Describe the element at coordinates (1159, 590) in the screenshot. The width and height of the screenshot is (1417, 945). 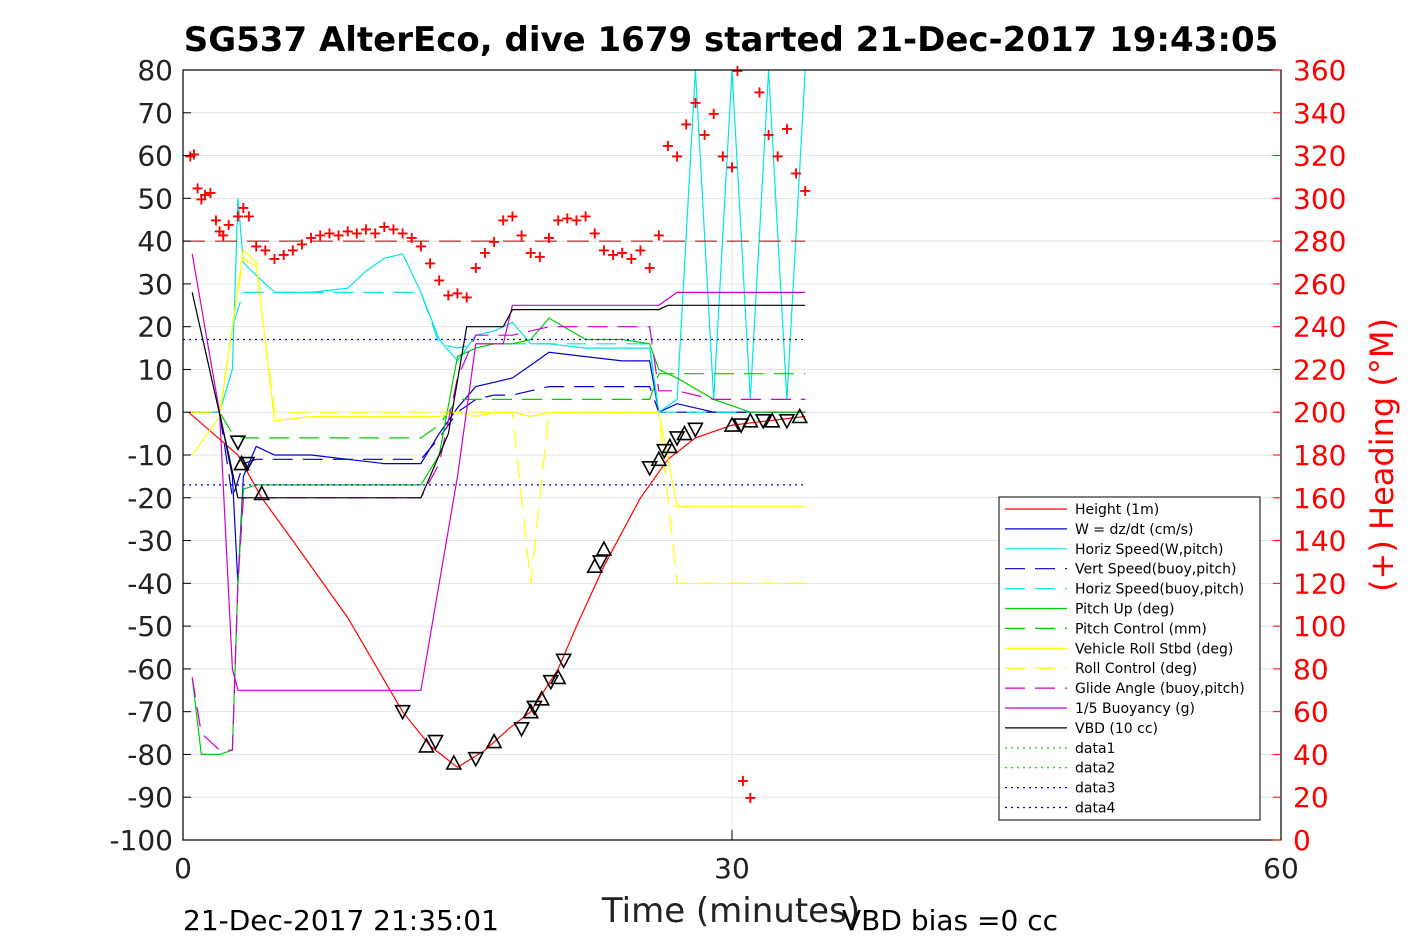
I see `legend-entry: Horiz Speed(buoy,pitch)` at that location.